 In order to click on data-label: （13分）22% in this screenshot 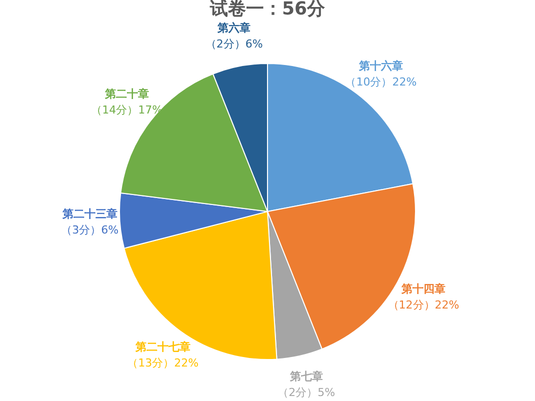, I will do `click(163, 363)`.